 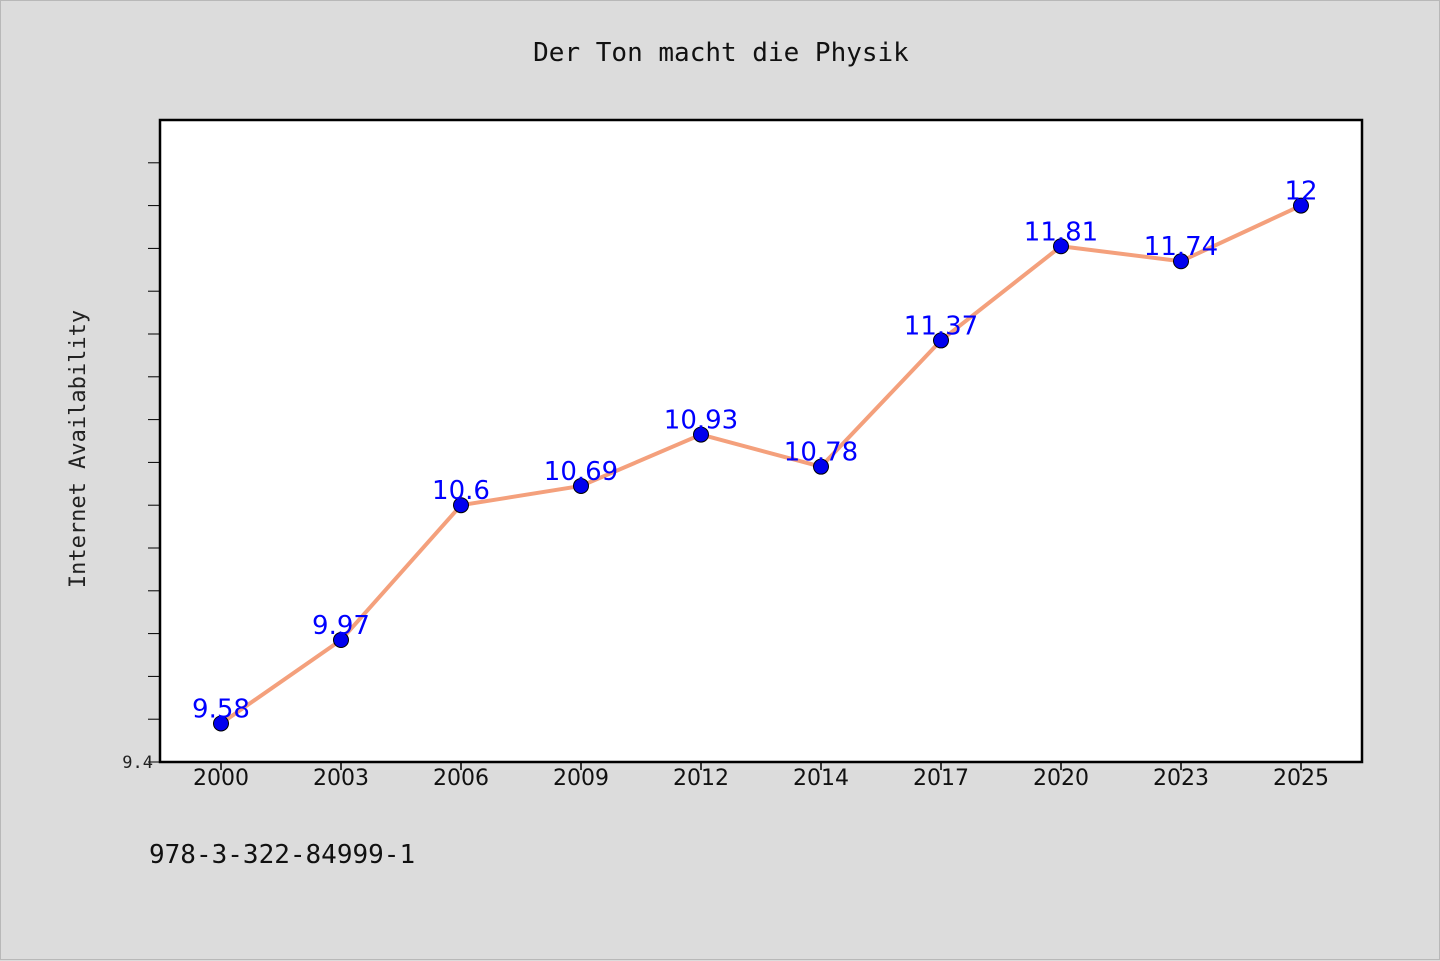 What do you see at coordinates (941, 326) in the screenshot?
I see `data-label: 11.37` at bounding box center [941, 326].